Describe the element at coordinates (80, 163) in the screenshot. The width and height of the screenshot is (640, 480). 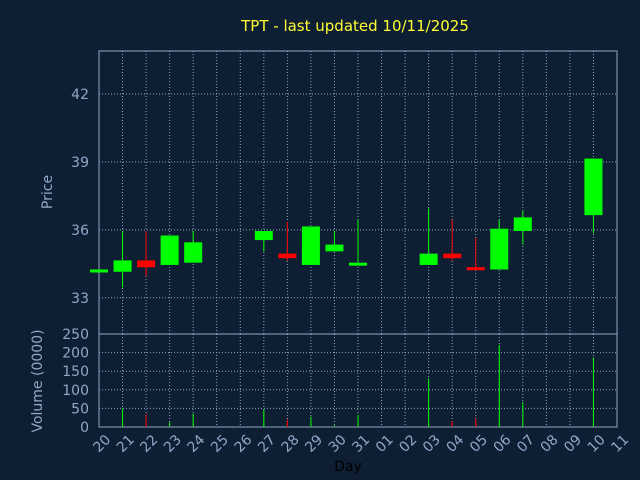
I see `price-tick-label: 39` at that location.